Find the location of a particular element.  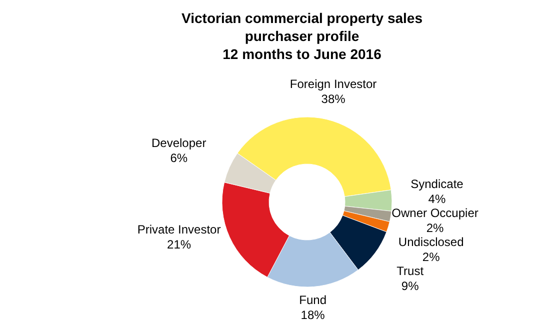

slice-label: Private Investor is located at coordinates (179, 229).